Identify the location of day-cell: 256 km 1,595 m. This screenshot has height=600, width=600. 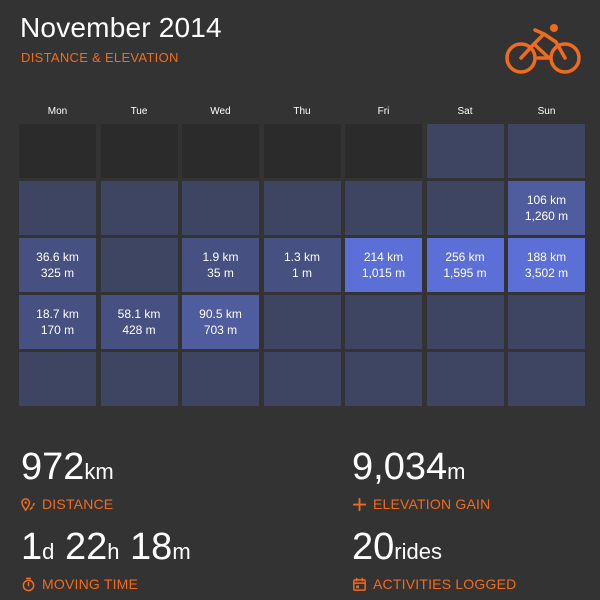
(465, 265).